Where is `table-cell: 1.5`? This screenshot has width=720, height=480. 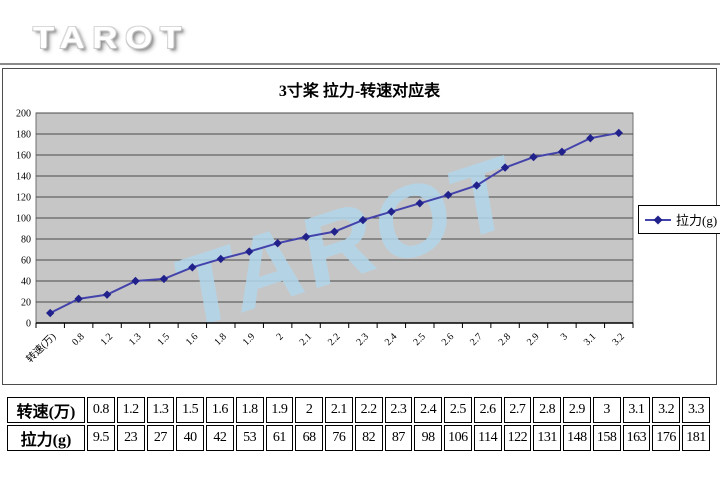 table-cell: 1.5 is located at coordinates (190, 410).